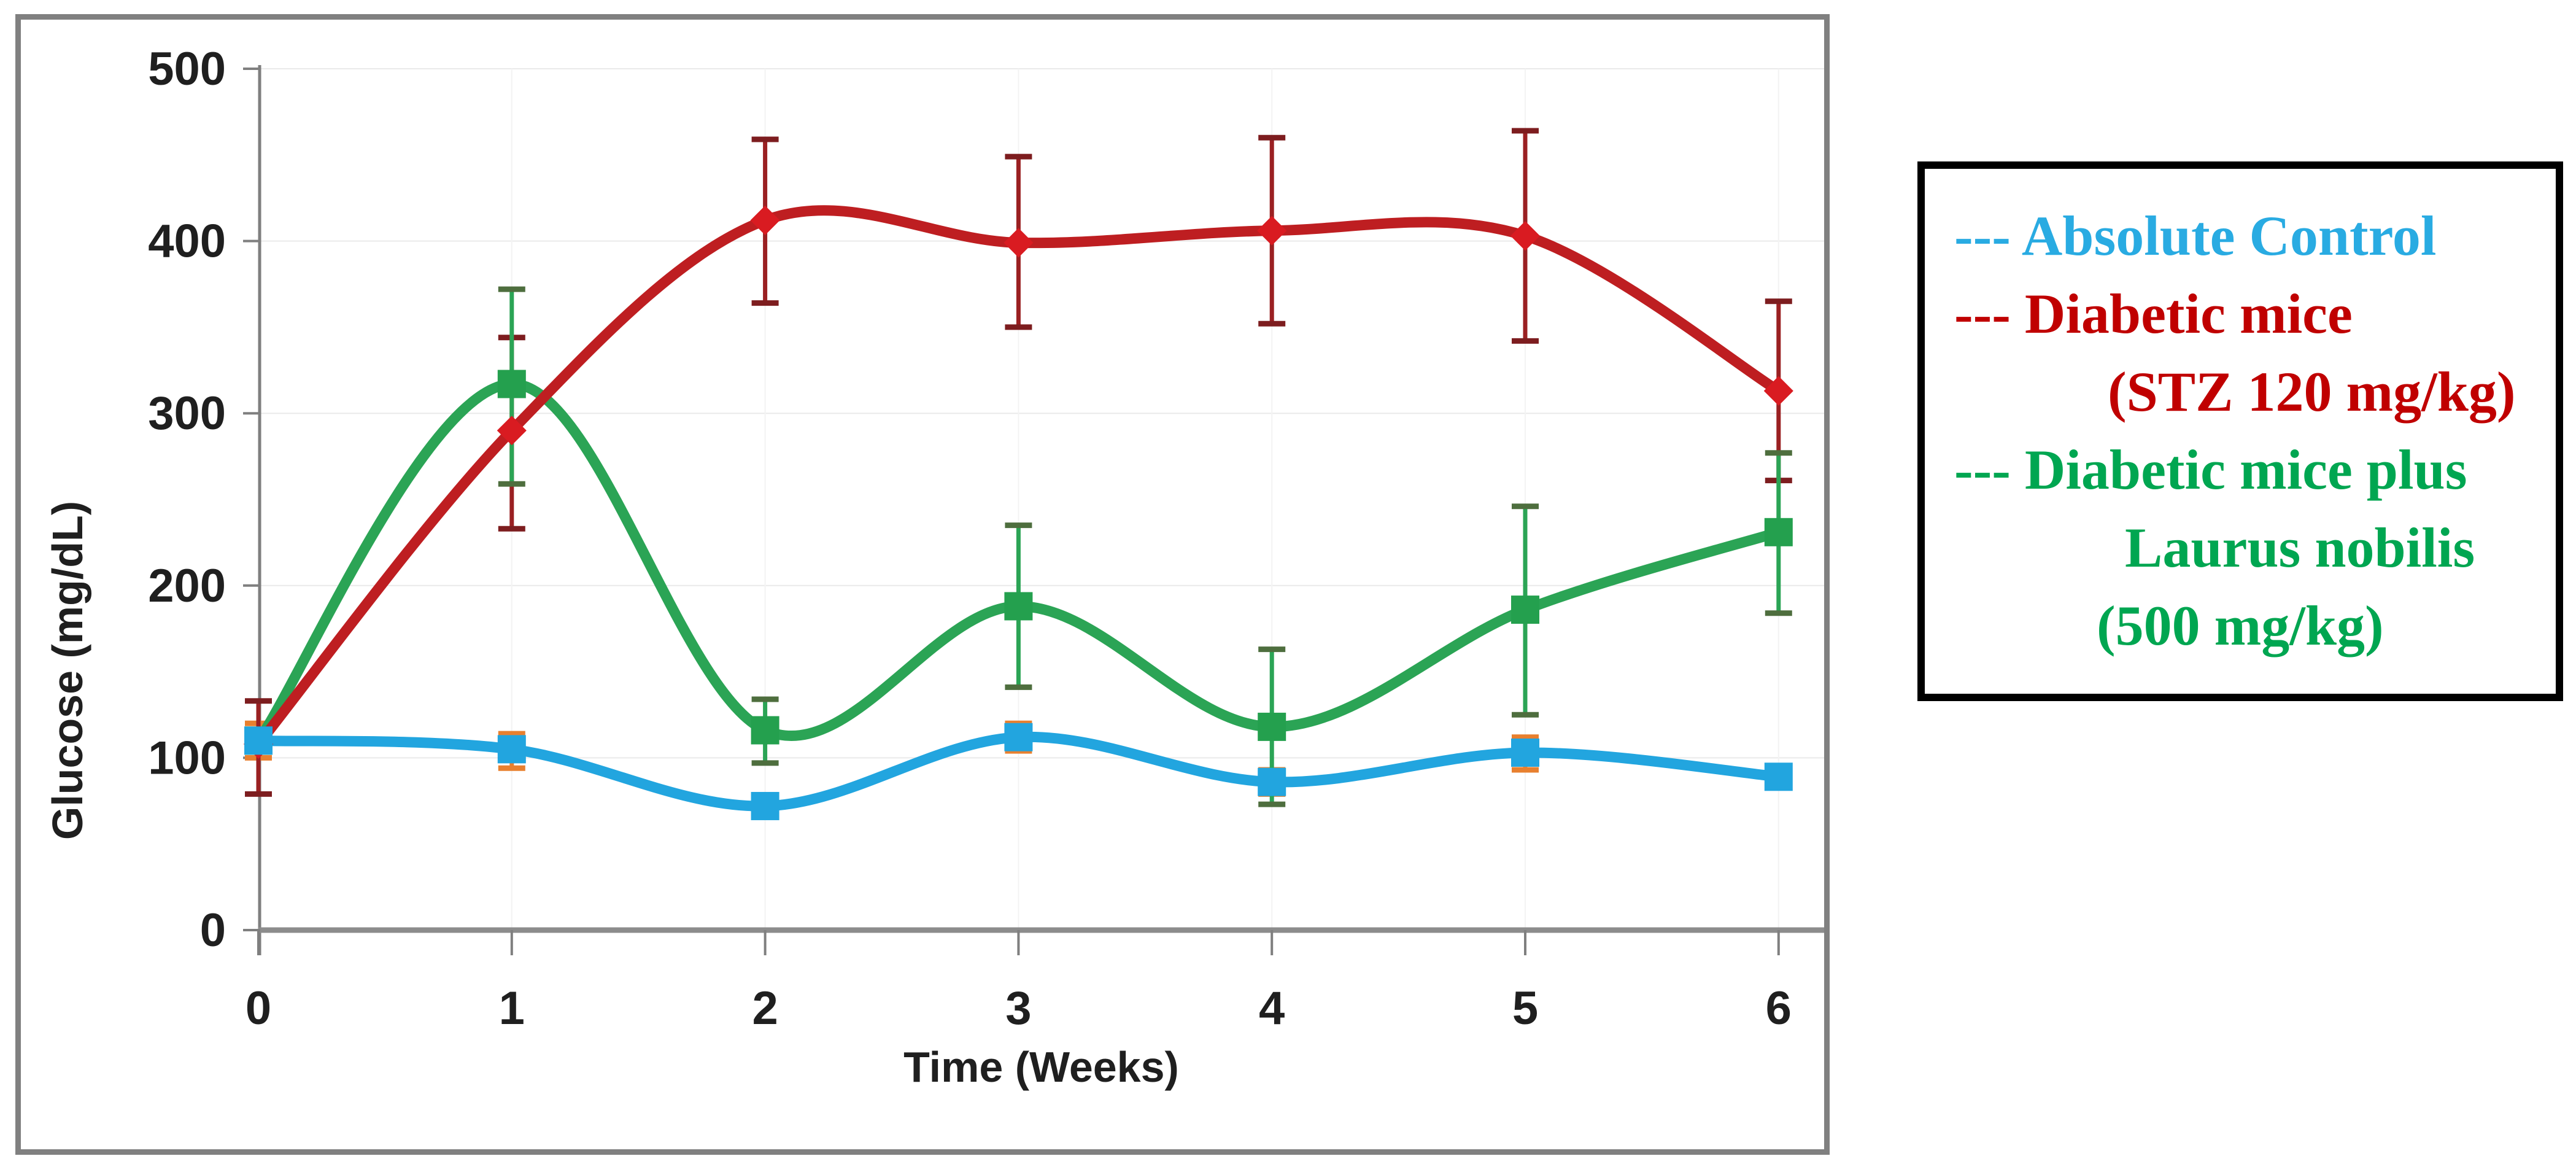 This screenshot has height=1164, width=2576. What do you see at coordinates (187, 758) in the screenshot?
I see `y-tick-label: 100` at bounding box center [187, 758].